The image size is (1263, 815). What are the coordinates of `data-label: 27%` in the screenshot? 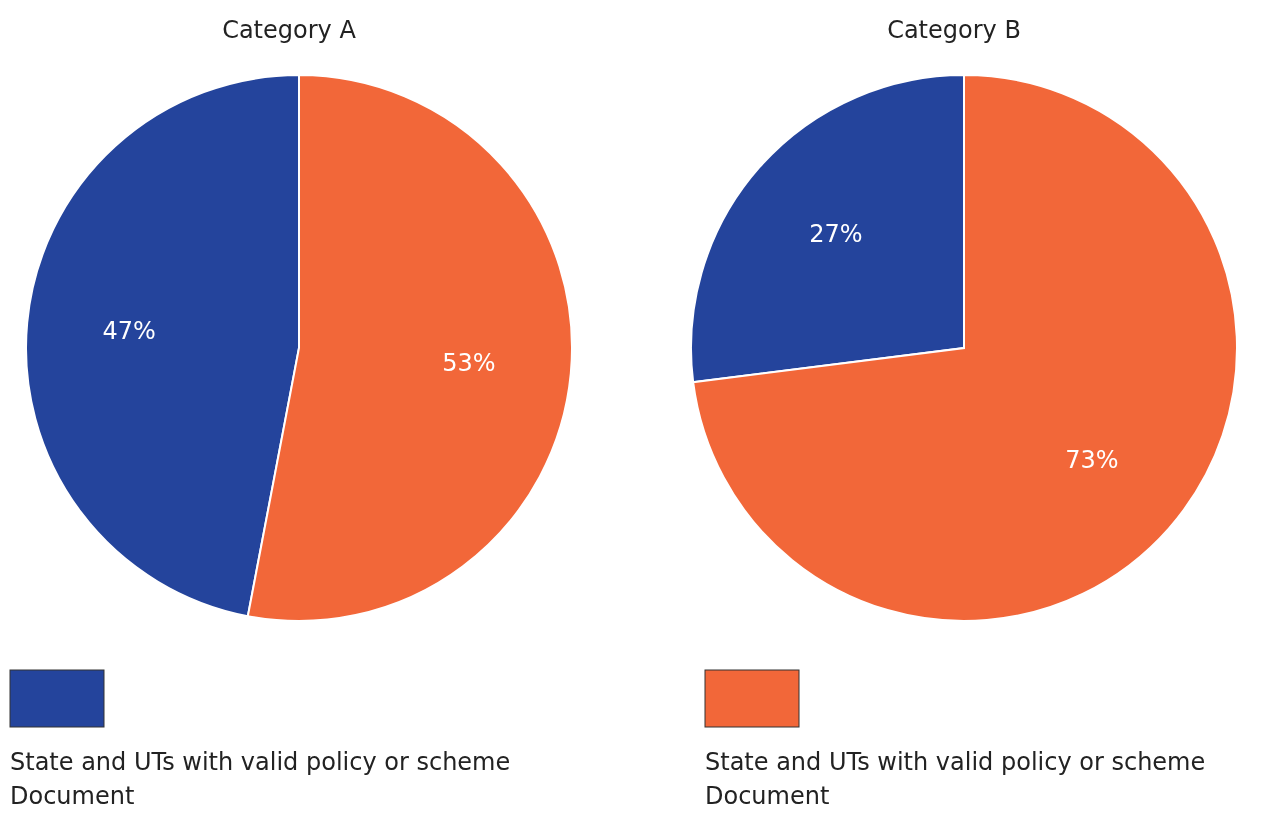 It's located at (836, 234).